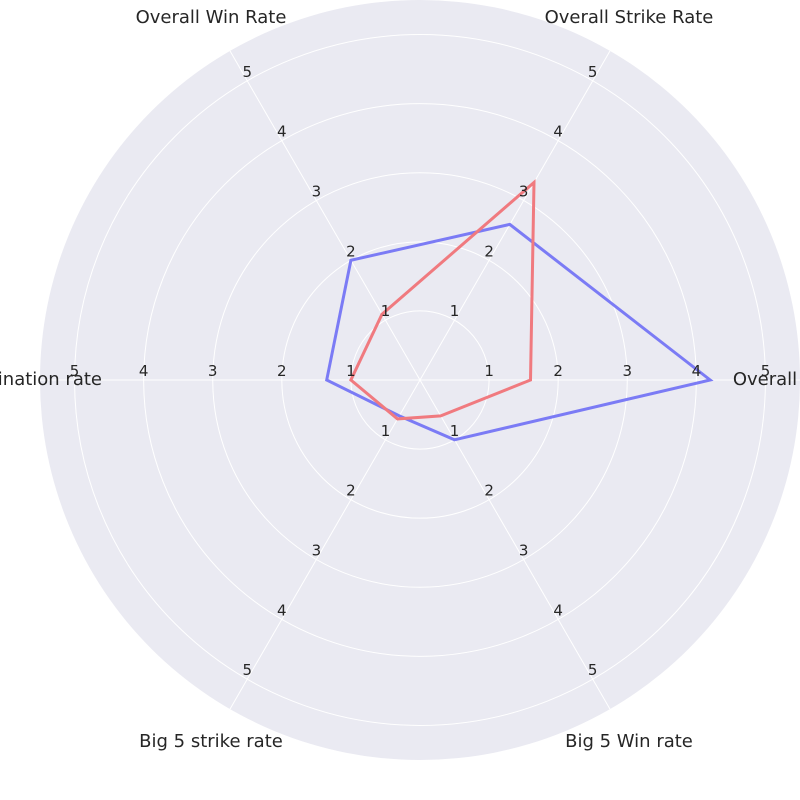  Describe the element at coordinates (629, 17) in the screenshot. I see `axis-label: Overall Strike Rate` at that location.